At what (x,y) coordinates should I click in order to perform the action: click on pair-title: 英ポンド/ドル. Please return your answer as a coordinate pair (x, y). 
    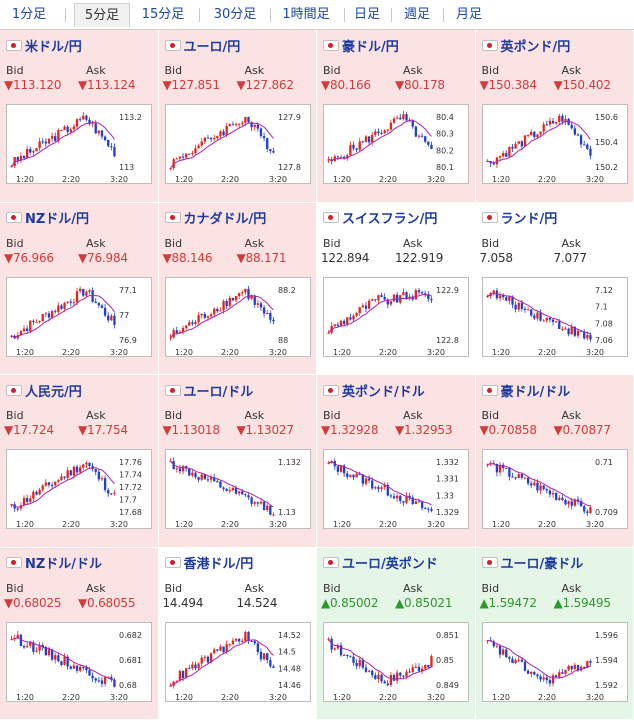
    Looking at the image, I should click on (374, 390).